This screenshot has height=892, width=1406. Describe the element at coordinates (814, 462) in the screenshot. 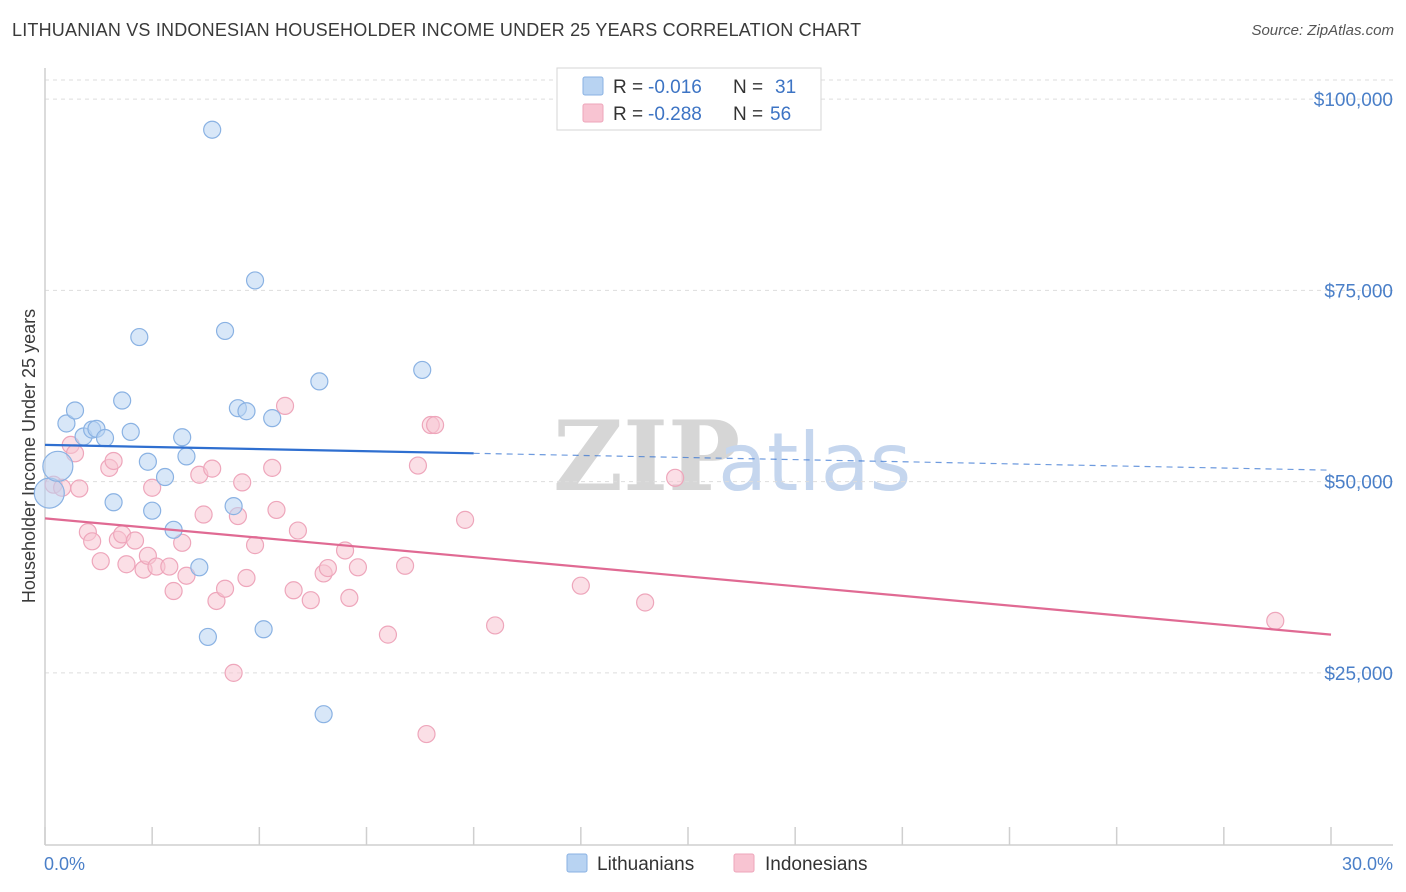

I see `watermark-atlas: atlas` at that location.